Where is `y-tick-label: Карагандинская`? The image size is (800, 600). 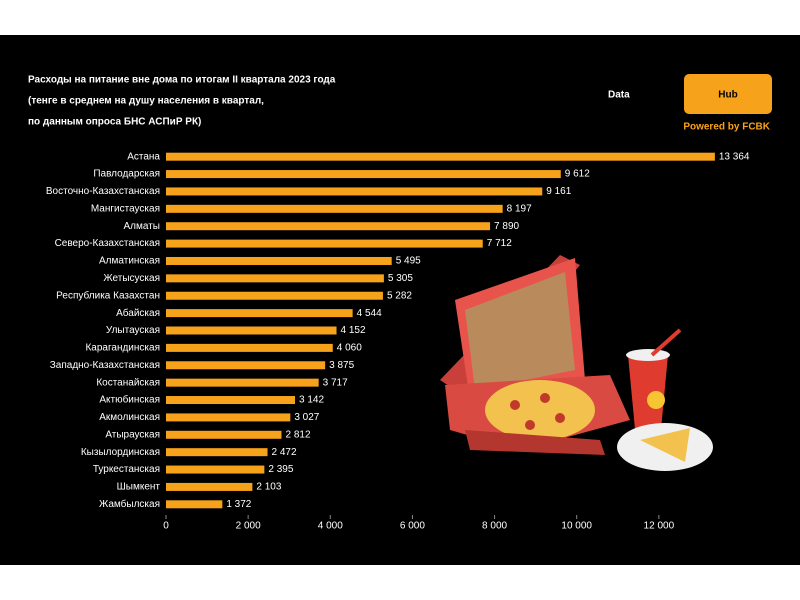 y-tick-label: Карагандинская is located at coordinates (122, 348).